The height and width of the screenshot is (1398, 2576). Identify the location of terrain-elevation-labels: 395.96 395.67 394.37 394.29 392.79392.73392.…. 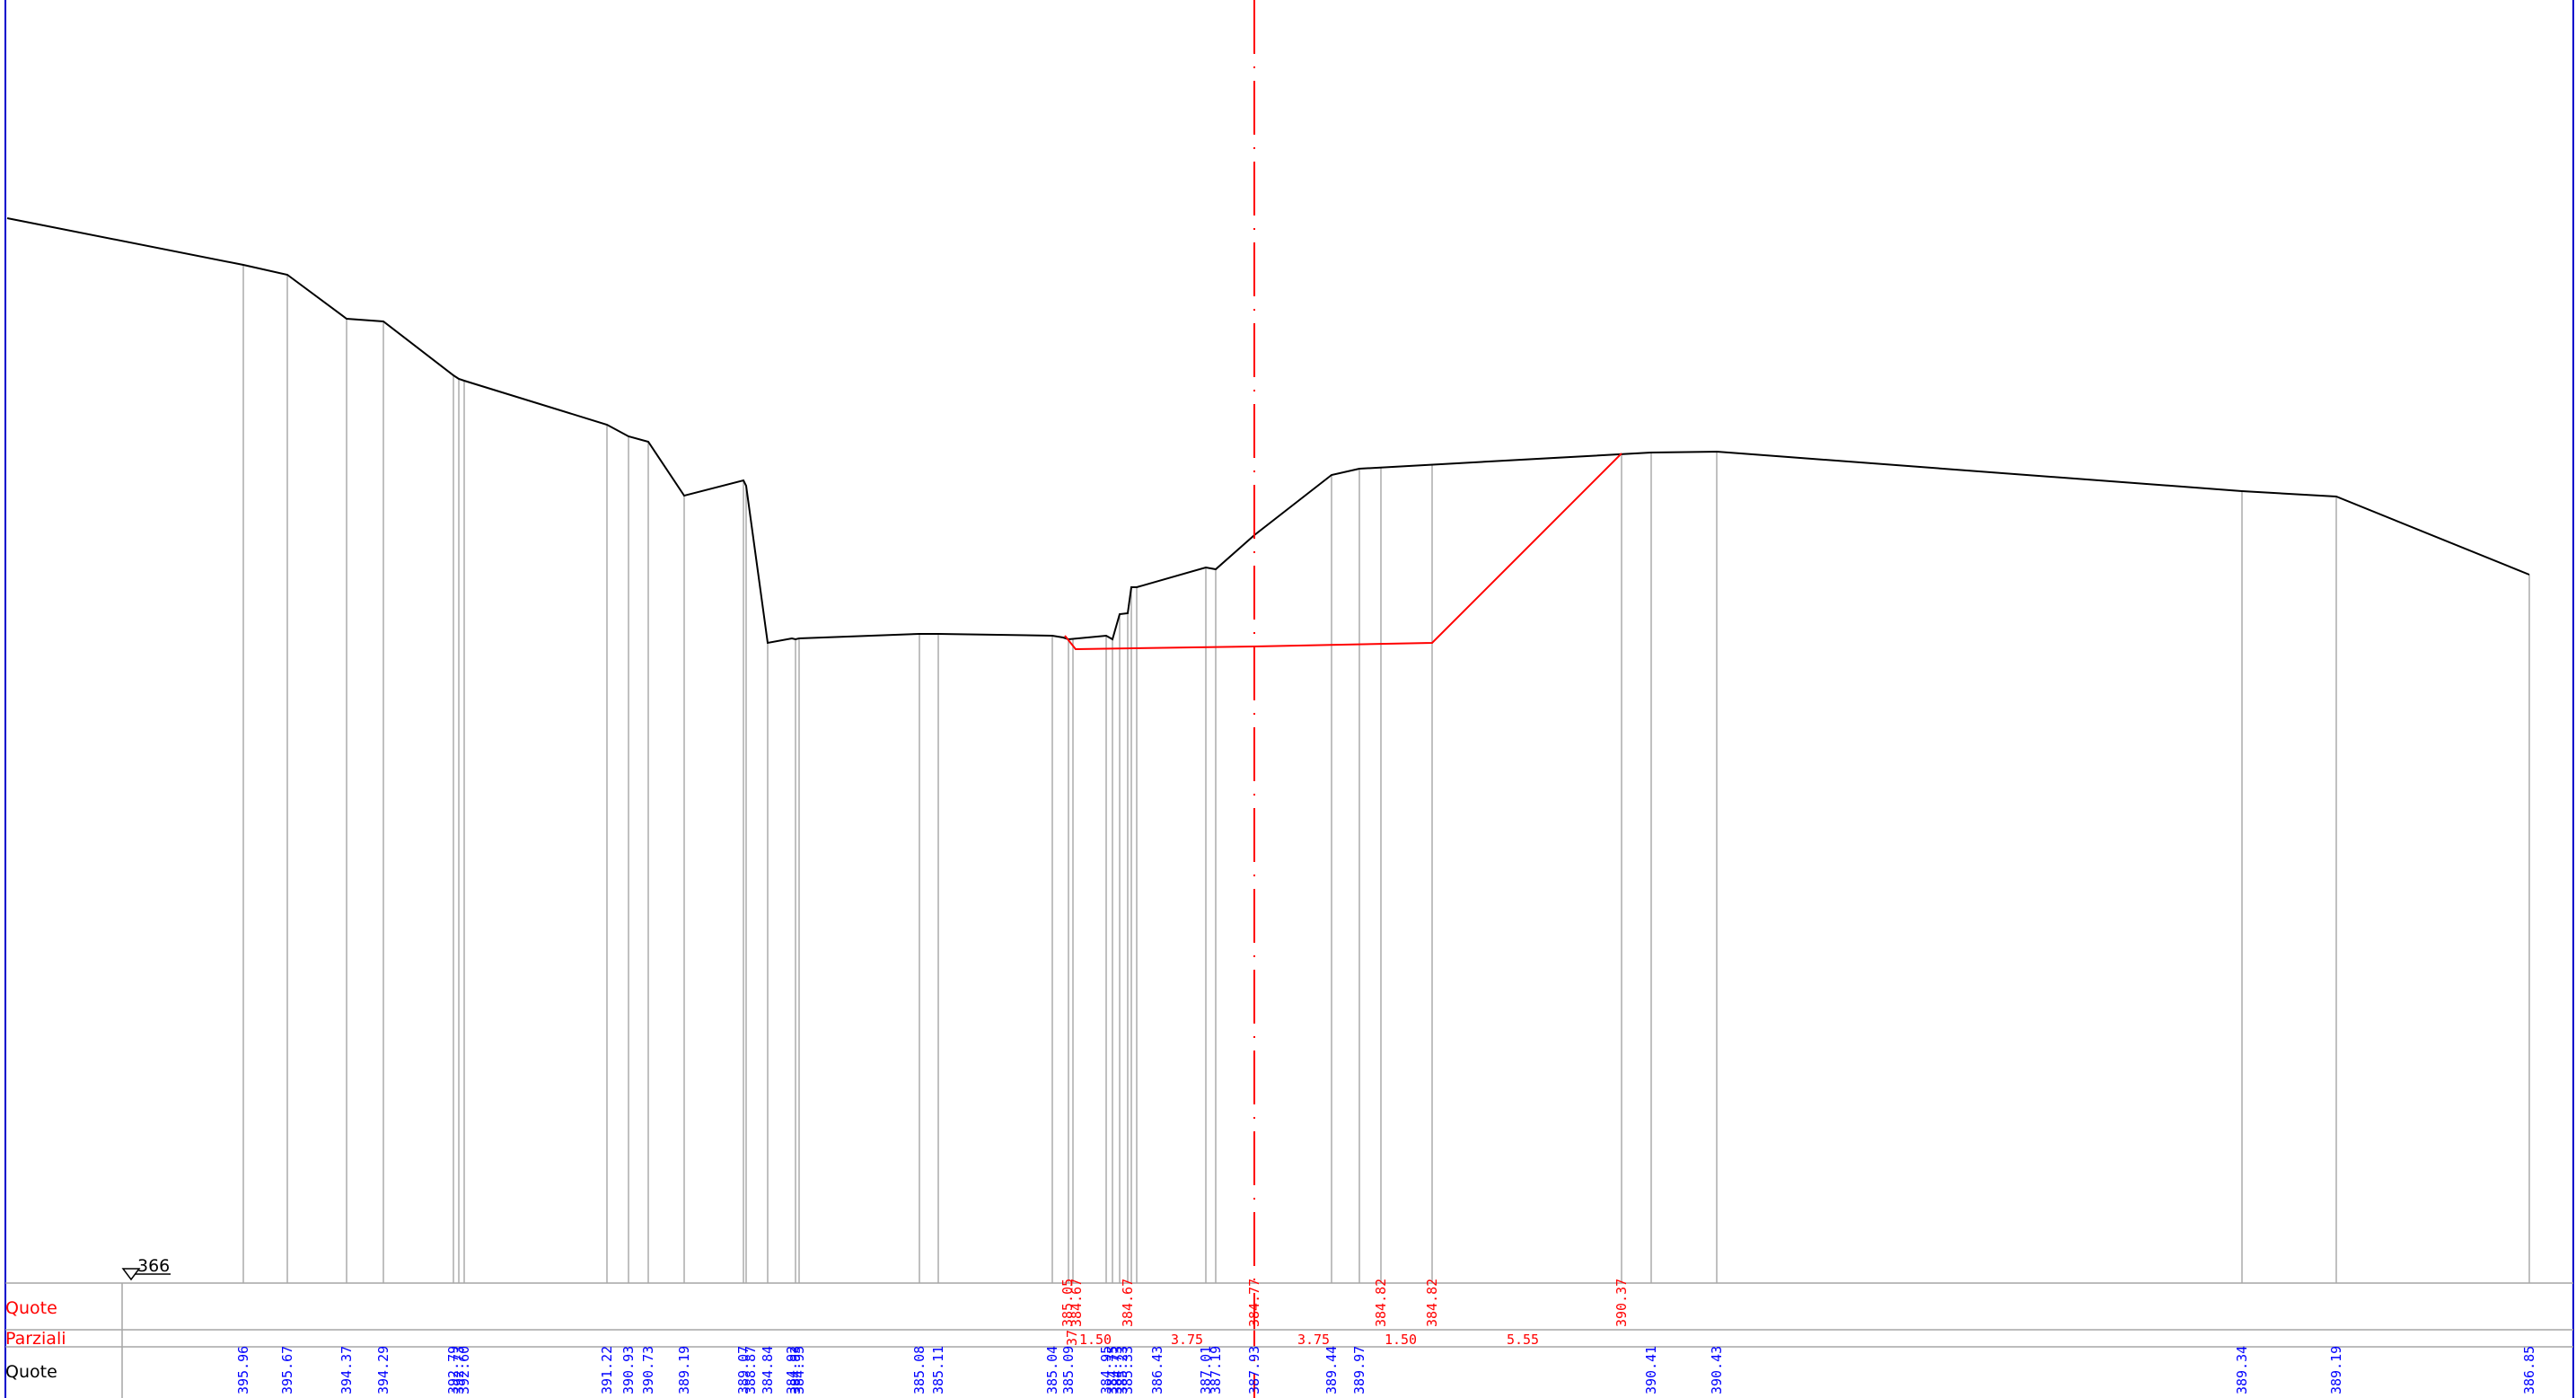
(1386, 1370).